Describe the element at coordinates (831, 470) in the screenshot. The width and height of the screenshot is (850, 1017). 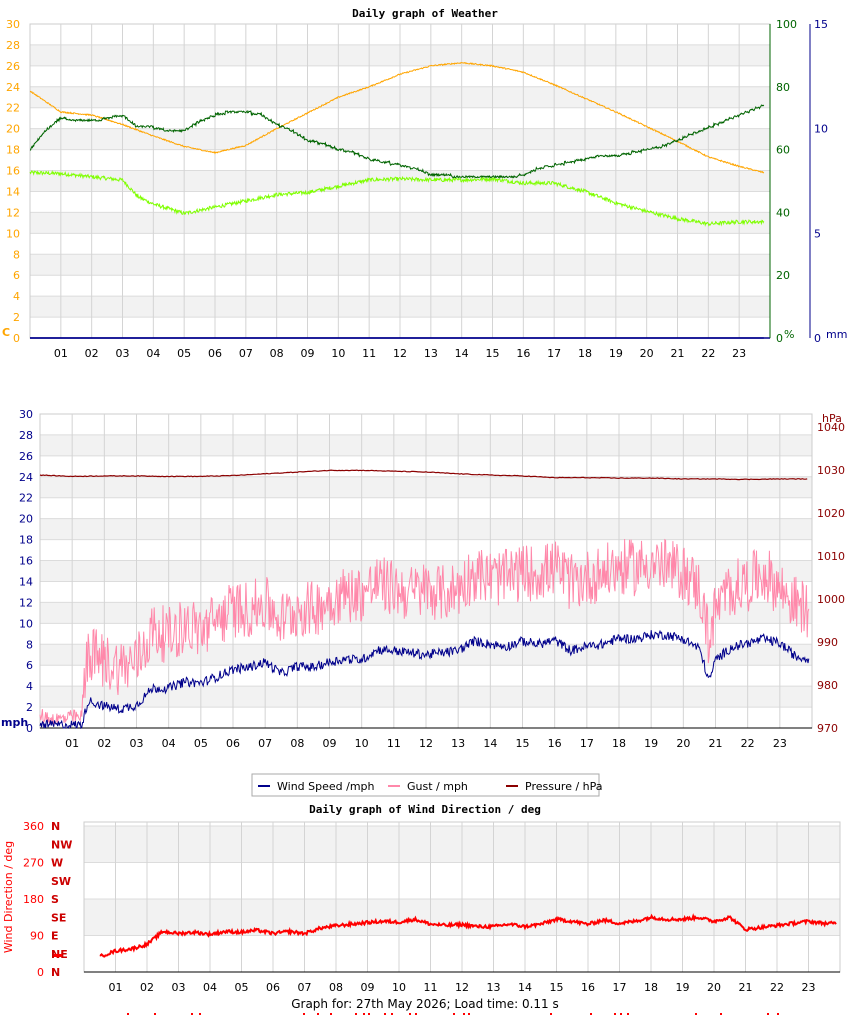
I see `y2-tick-label: 1030` at that location.